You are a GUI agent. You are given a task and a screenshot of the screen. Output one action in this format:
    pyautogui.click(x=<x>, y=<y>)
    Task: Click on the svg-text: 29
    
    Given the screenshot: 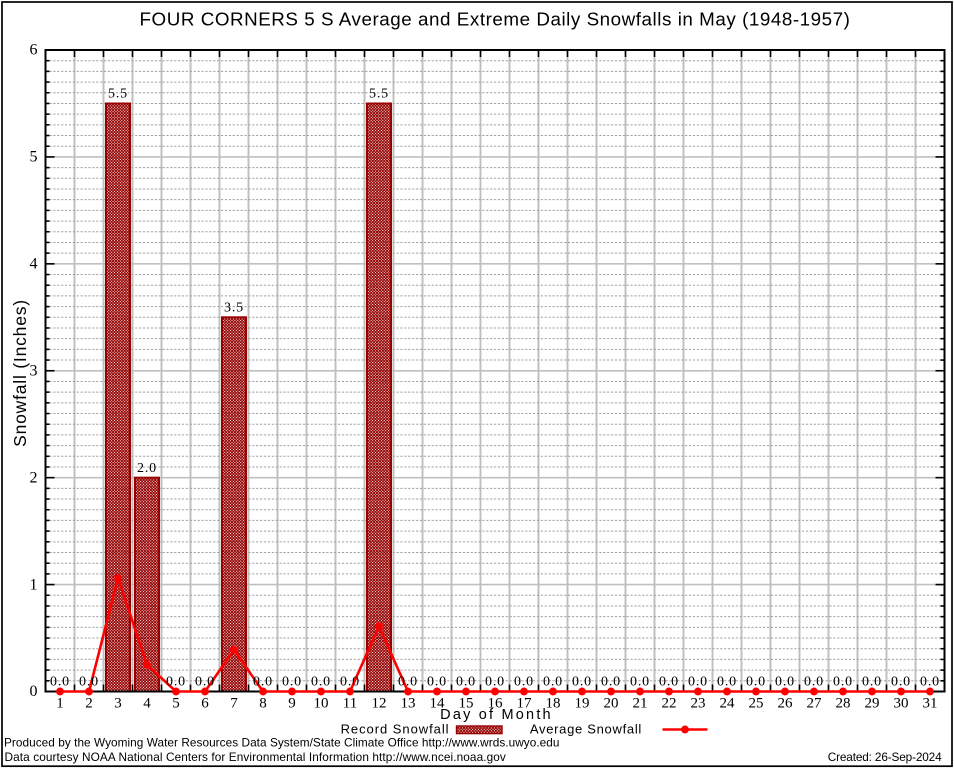 What is the action you would take?
    pyautogui.click(x=872, y=704)
    